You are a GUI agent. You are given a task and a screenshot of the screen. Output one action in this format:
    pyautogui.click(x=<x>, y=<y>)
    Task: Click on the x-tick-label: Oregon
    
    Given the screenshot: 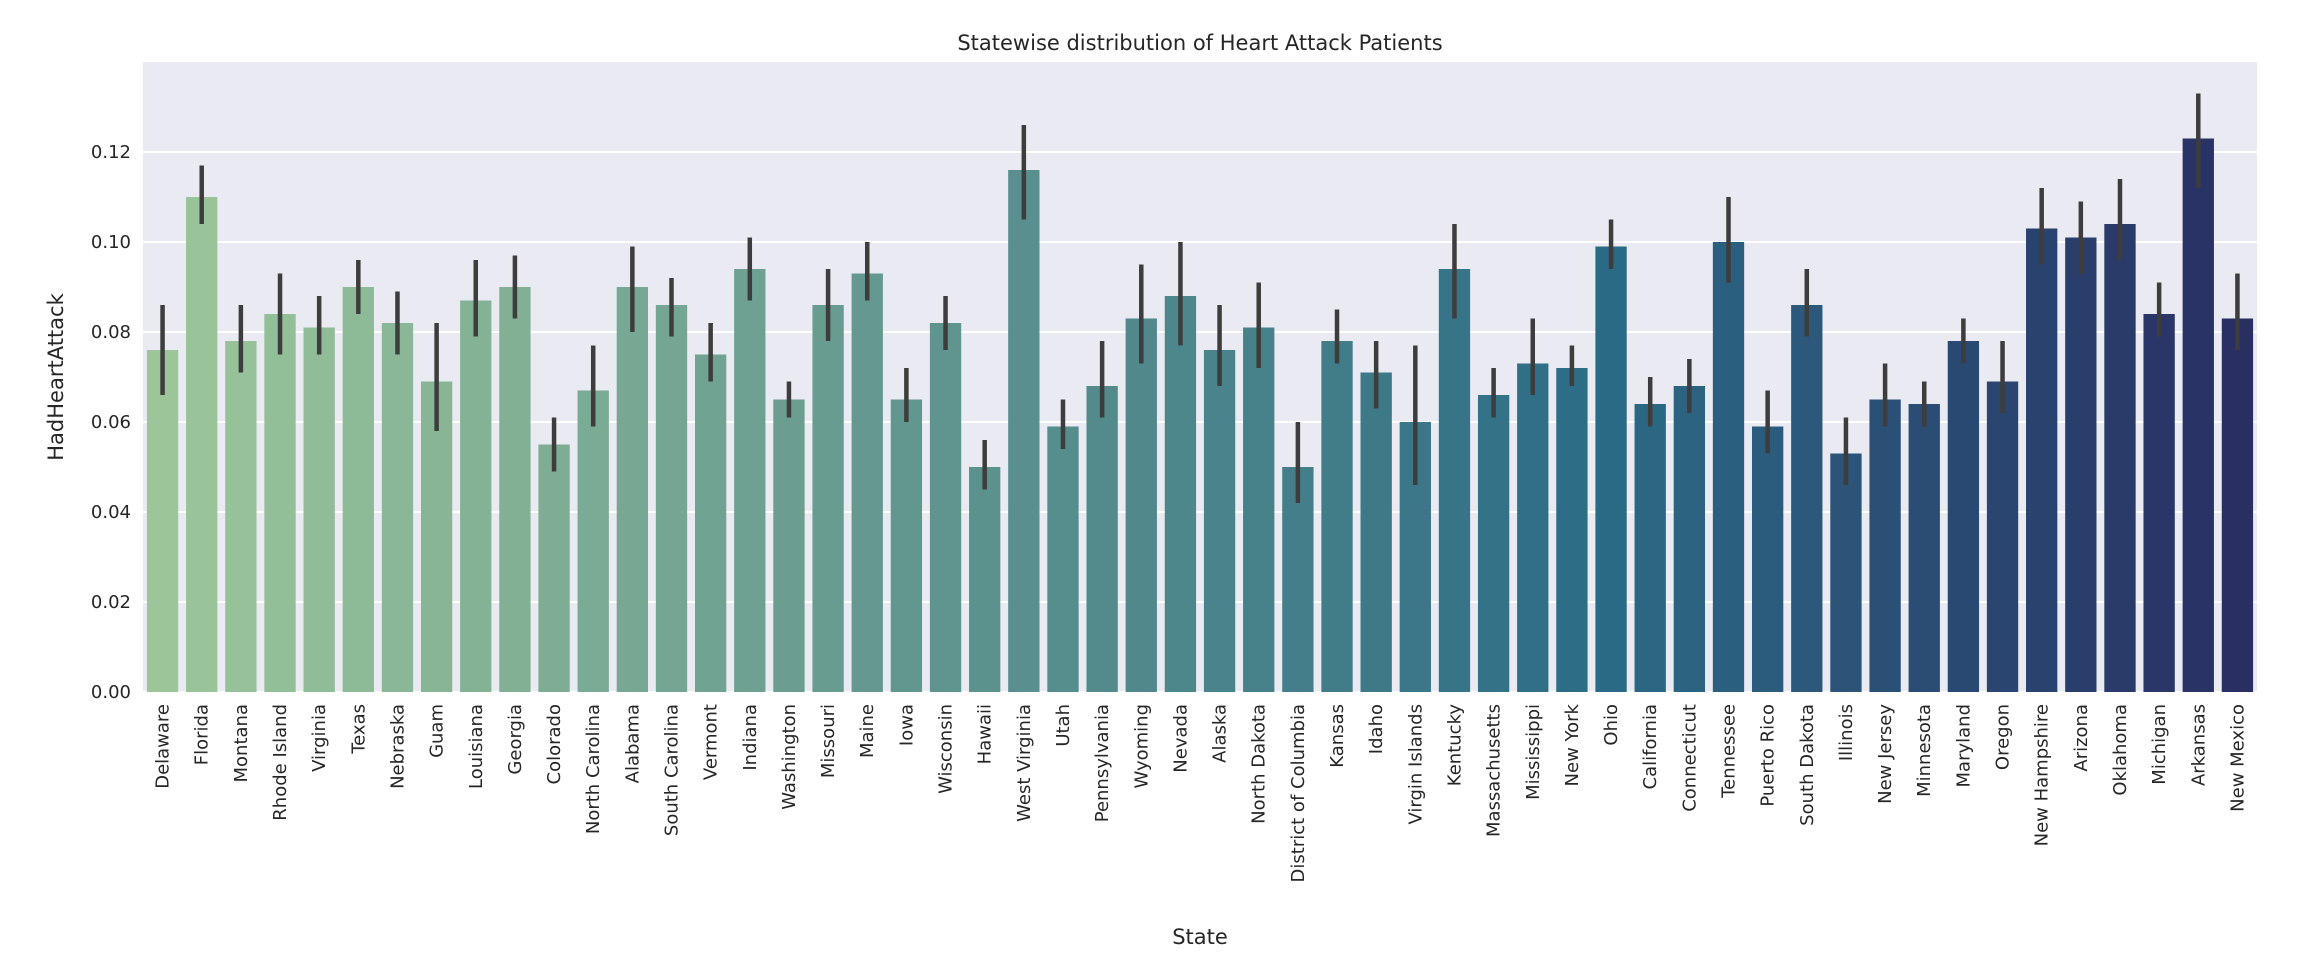 What is the action you would take?
    pyautogui.click(x=2003, y=737)
    